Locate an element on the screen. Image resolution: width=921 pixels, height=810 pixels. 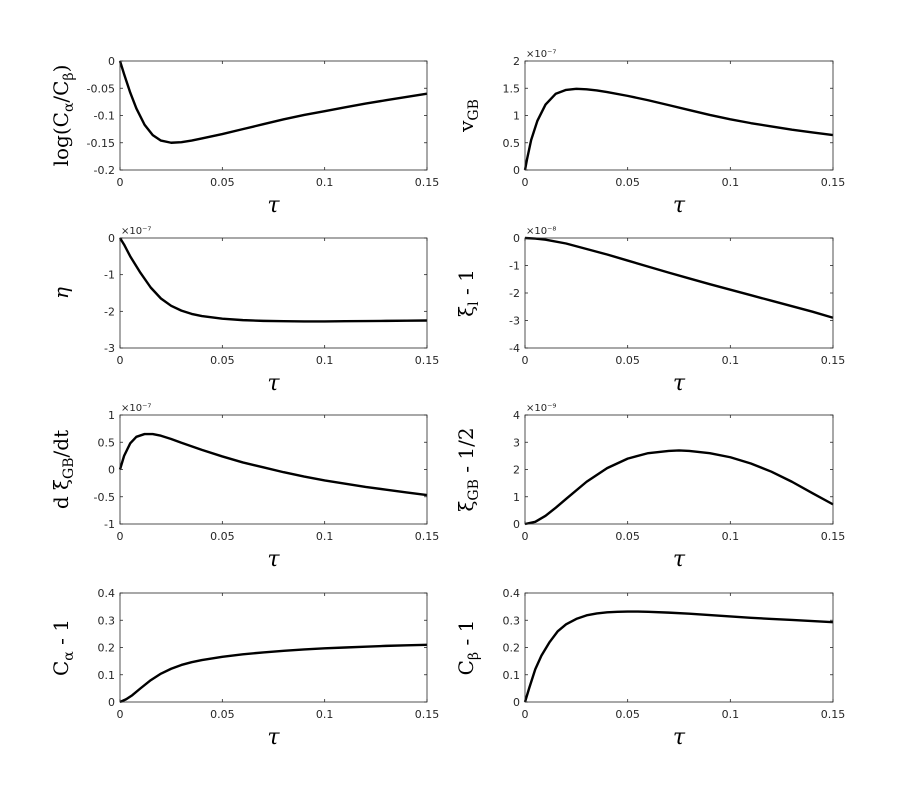
y-axis-label-part: ) is located at coordinates (61, 69).